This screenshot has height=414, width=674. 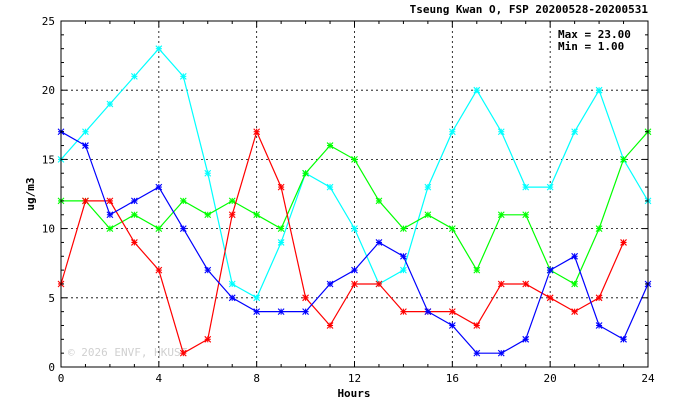 What do you see at coordinates (591, 46) in the screenshot?
I see `min-stat: Min = 1.00` at bounding box center [591, 46].